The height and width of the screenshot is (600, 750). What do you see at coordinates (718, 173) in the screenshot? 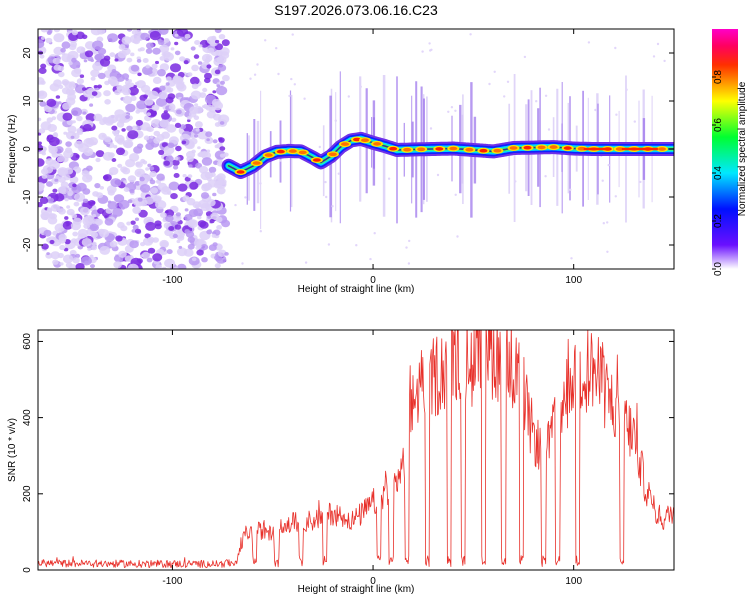
I see `colorbar-ticks: 0.0 0.2 0.4 0.6 0.8` at bounding box center [718, 173].